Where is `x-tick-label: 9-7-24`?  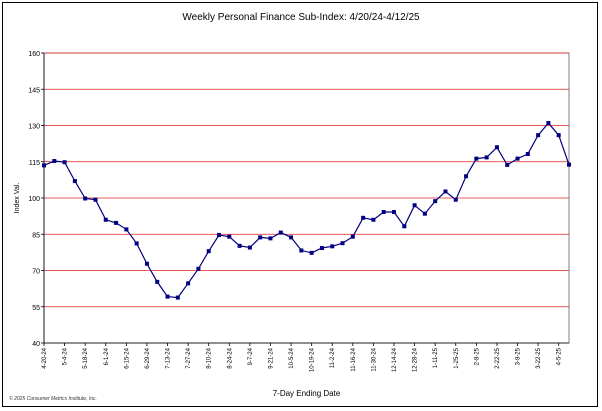
x-tick-label: 9-7-24 is located at coordinates (251, 356).